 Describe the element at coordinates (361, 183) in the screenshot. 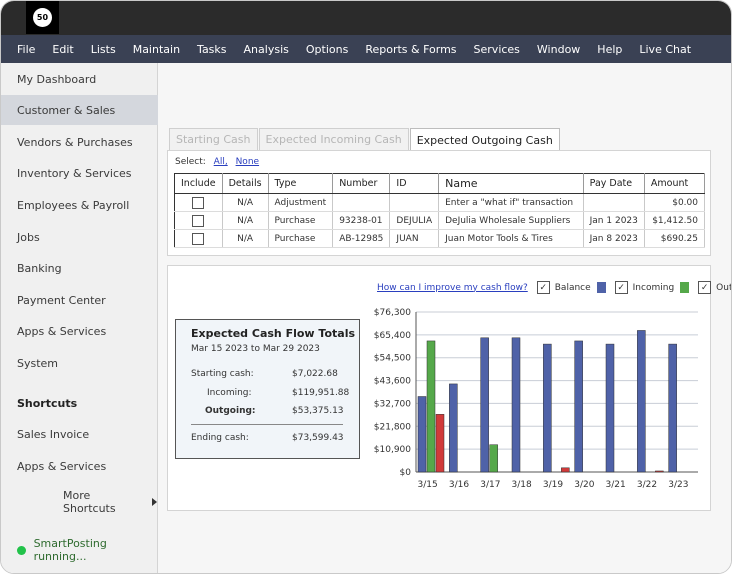

I see `column-header-number: Number` at that location.